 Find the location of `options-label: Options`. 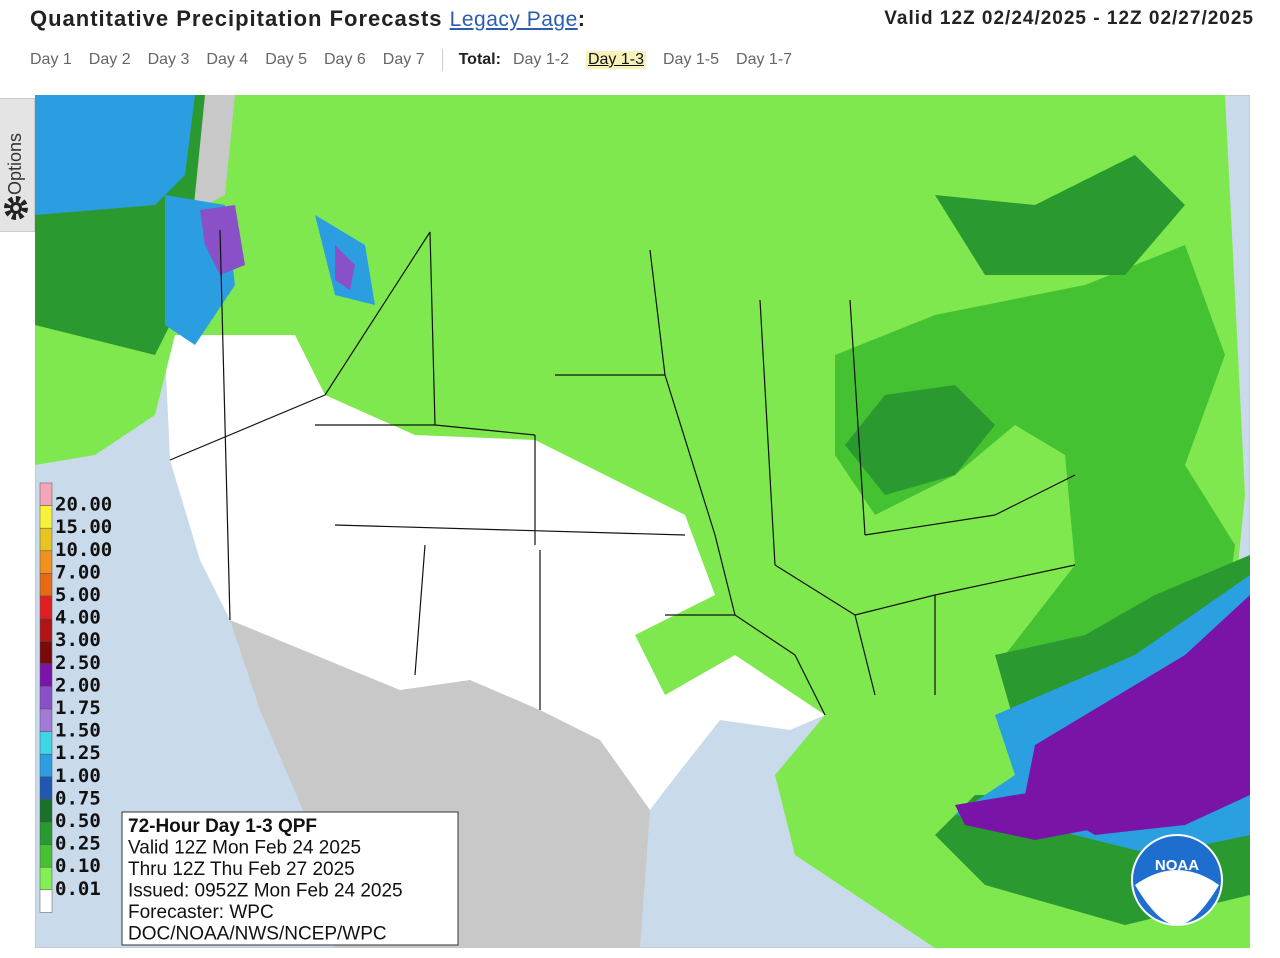

options-label: Options is located at coordinates (15, 163).